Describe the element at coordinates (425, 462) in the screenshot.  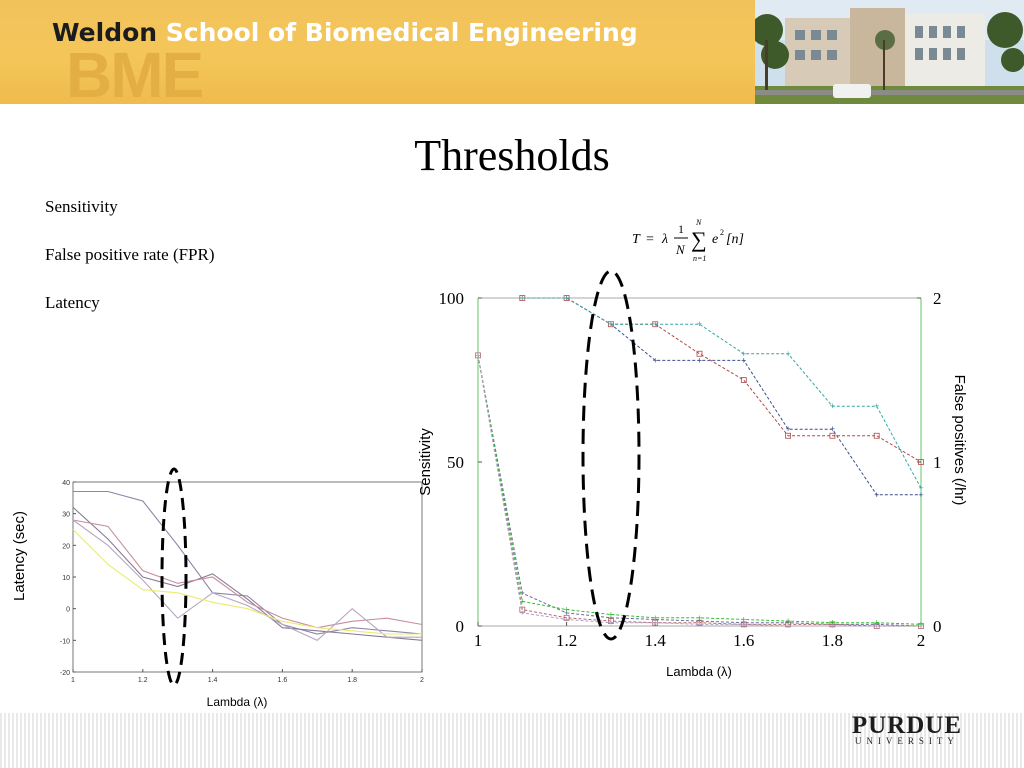
I see `sensitivity-ylabel: Sensitivity` at that location.